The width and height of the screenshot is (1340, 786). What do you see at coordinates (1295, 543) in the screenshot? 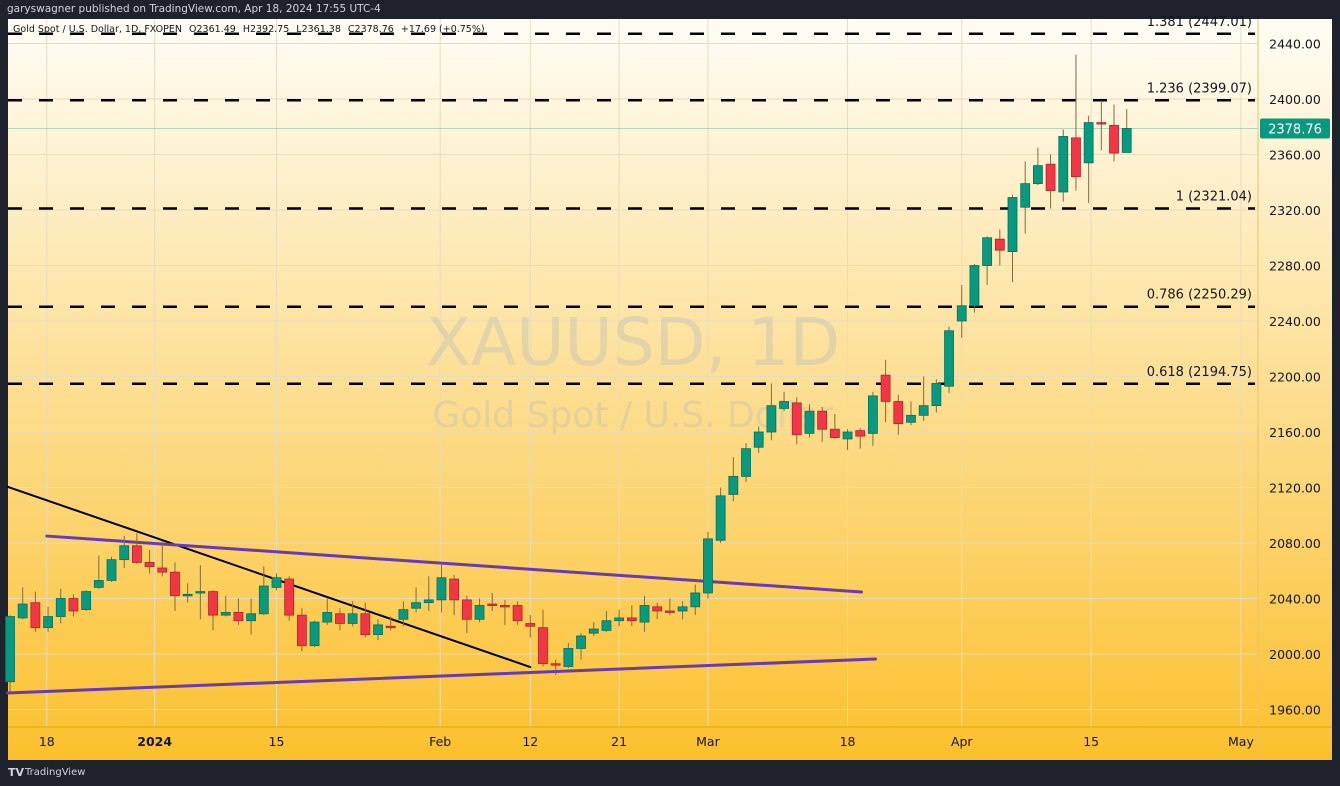
I see `price-tick-label: 2080.00` at bounding box center [1295, 543].